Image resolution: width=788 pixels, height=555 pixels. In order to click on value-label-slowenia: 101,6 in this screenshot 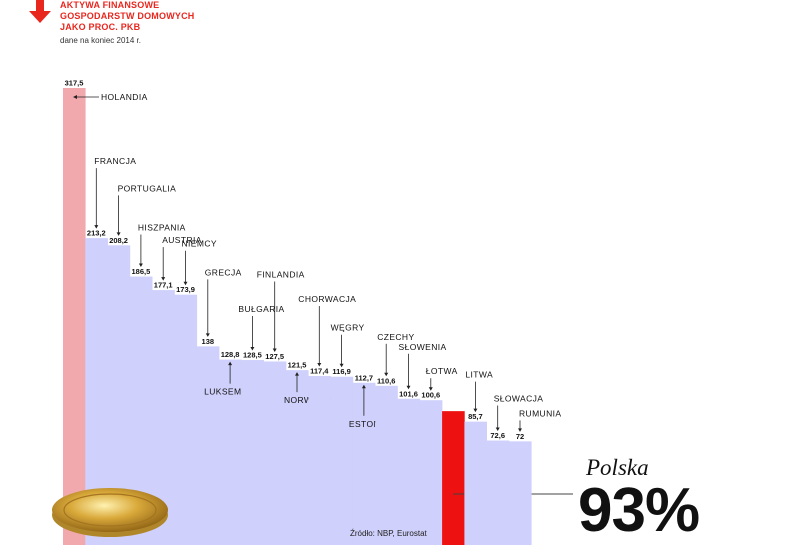, I will do `click(408, 393)`.